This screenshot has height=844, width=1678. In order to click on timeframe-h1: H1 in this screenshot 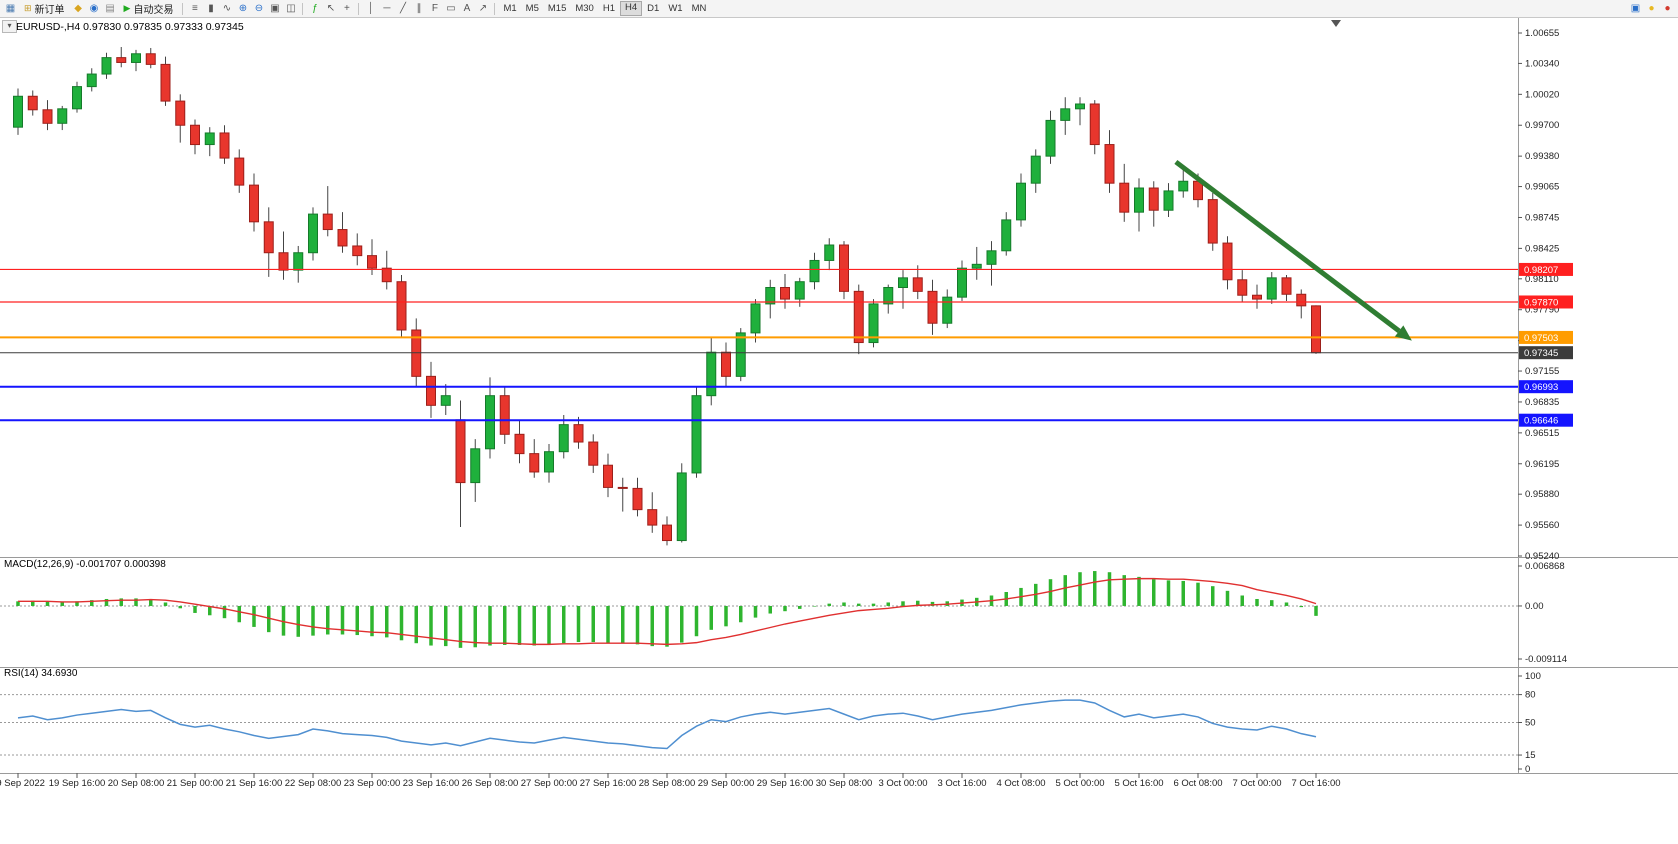, I will do `click(608, 8)`.